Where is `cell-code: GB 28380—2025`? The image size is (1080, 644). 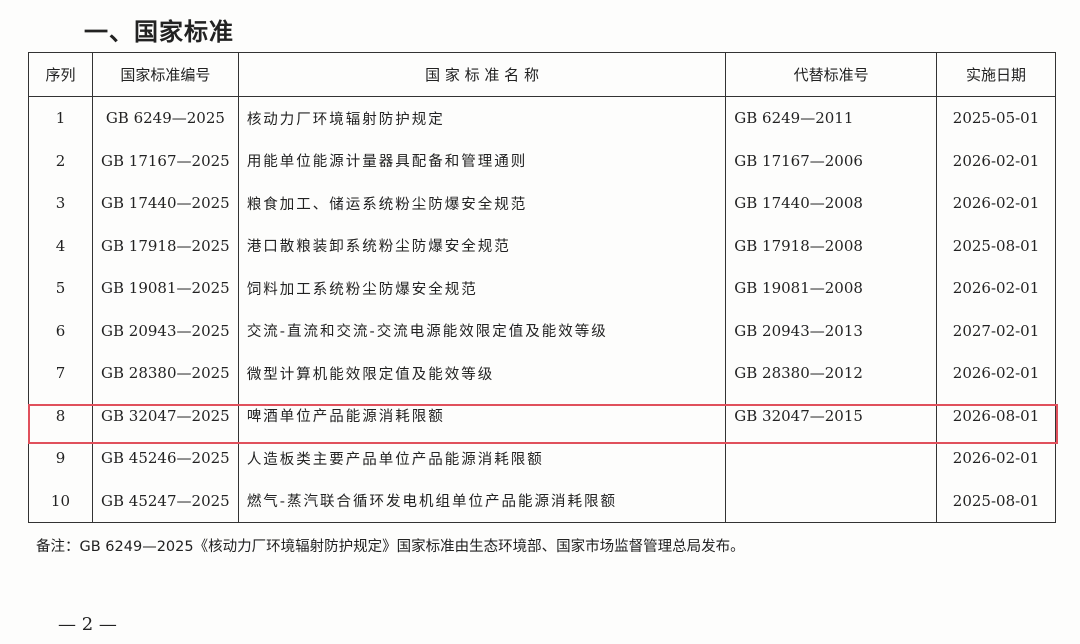 cell-code: GB 28380—2025 is located at coordinates (165, 373).